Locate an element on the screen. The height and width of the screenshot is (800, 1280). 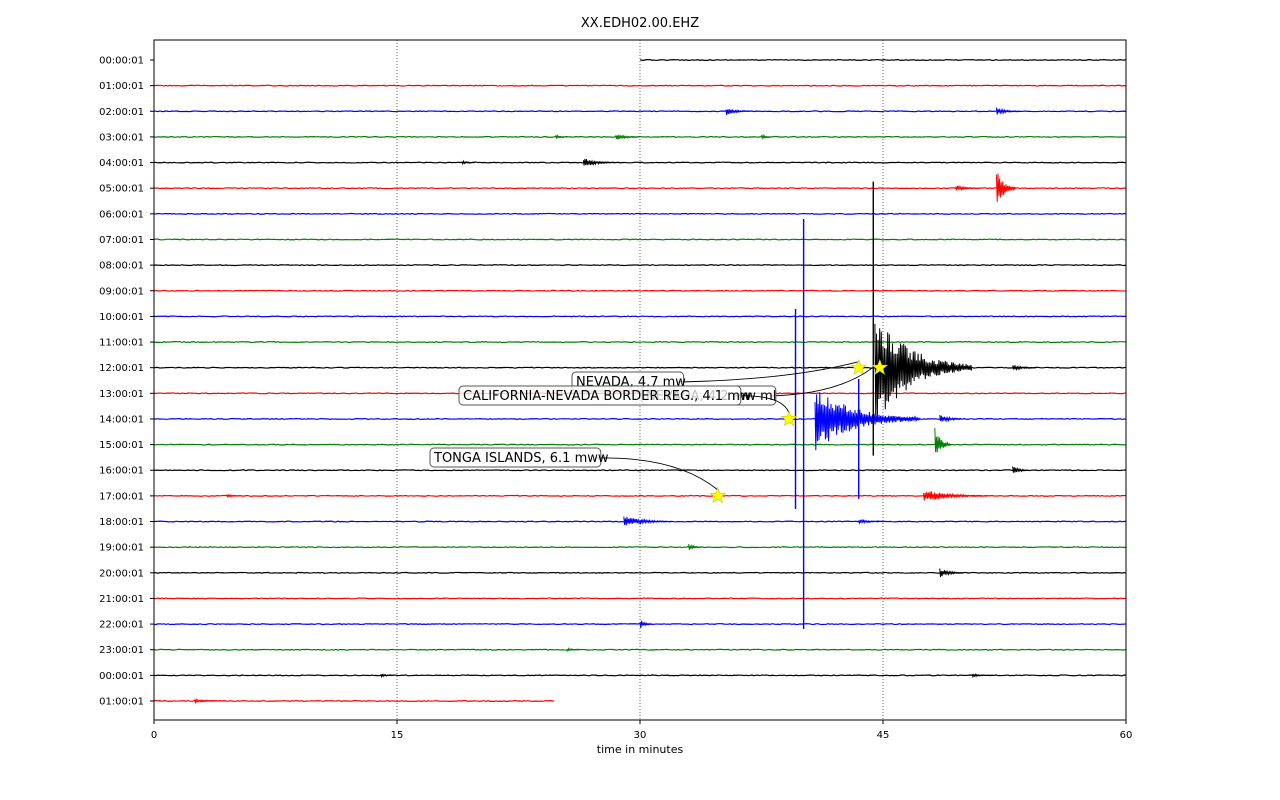
row-label: 23:00:01 is located at coordinates (121, 650).